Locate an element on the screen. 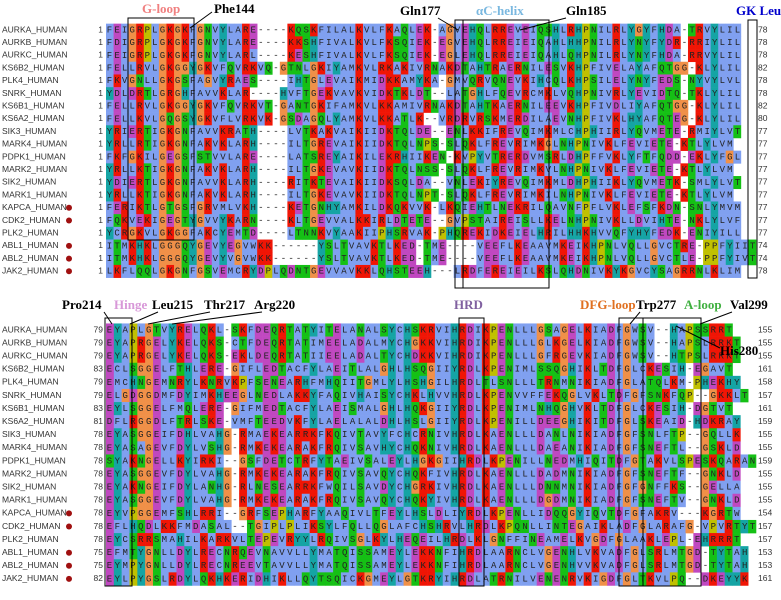 Image resolution: width=781 pixels, height=600 pixels. sequence-name: KS6A2_HUMAN is located at coordinates (33, 421).